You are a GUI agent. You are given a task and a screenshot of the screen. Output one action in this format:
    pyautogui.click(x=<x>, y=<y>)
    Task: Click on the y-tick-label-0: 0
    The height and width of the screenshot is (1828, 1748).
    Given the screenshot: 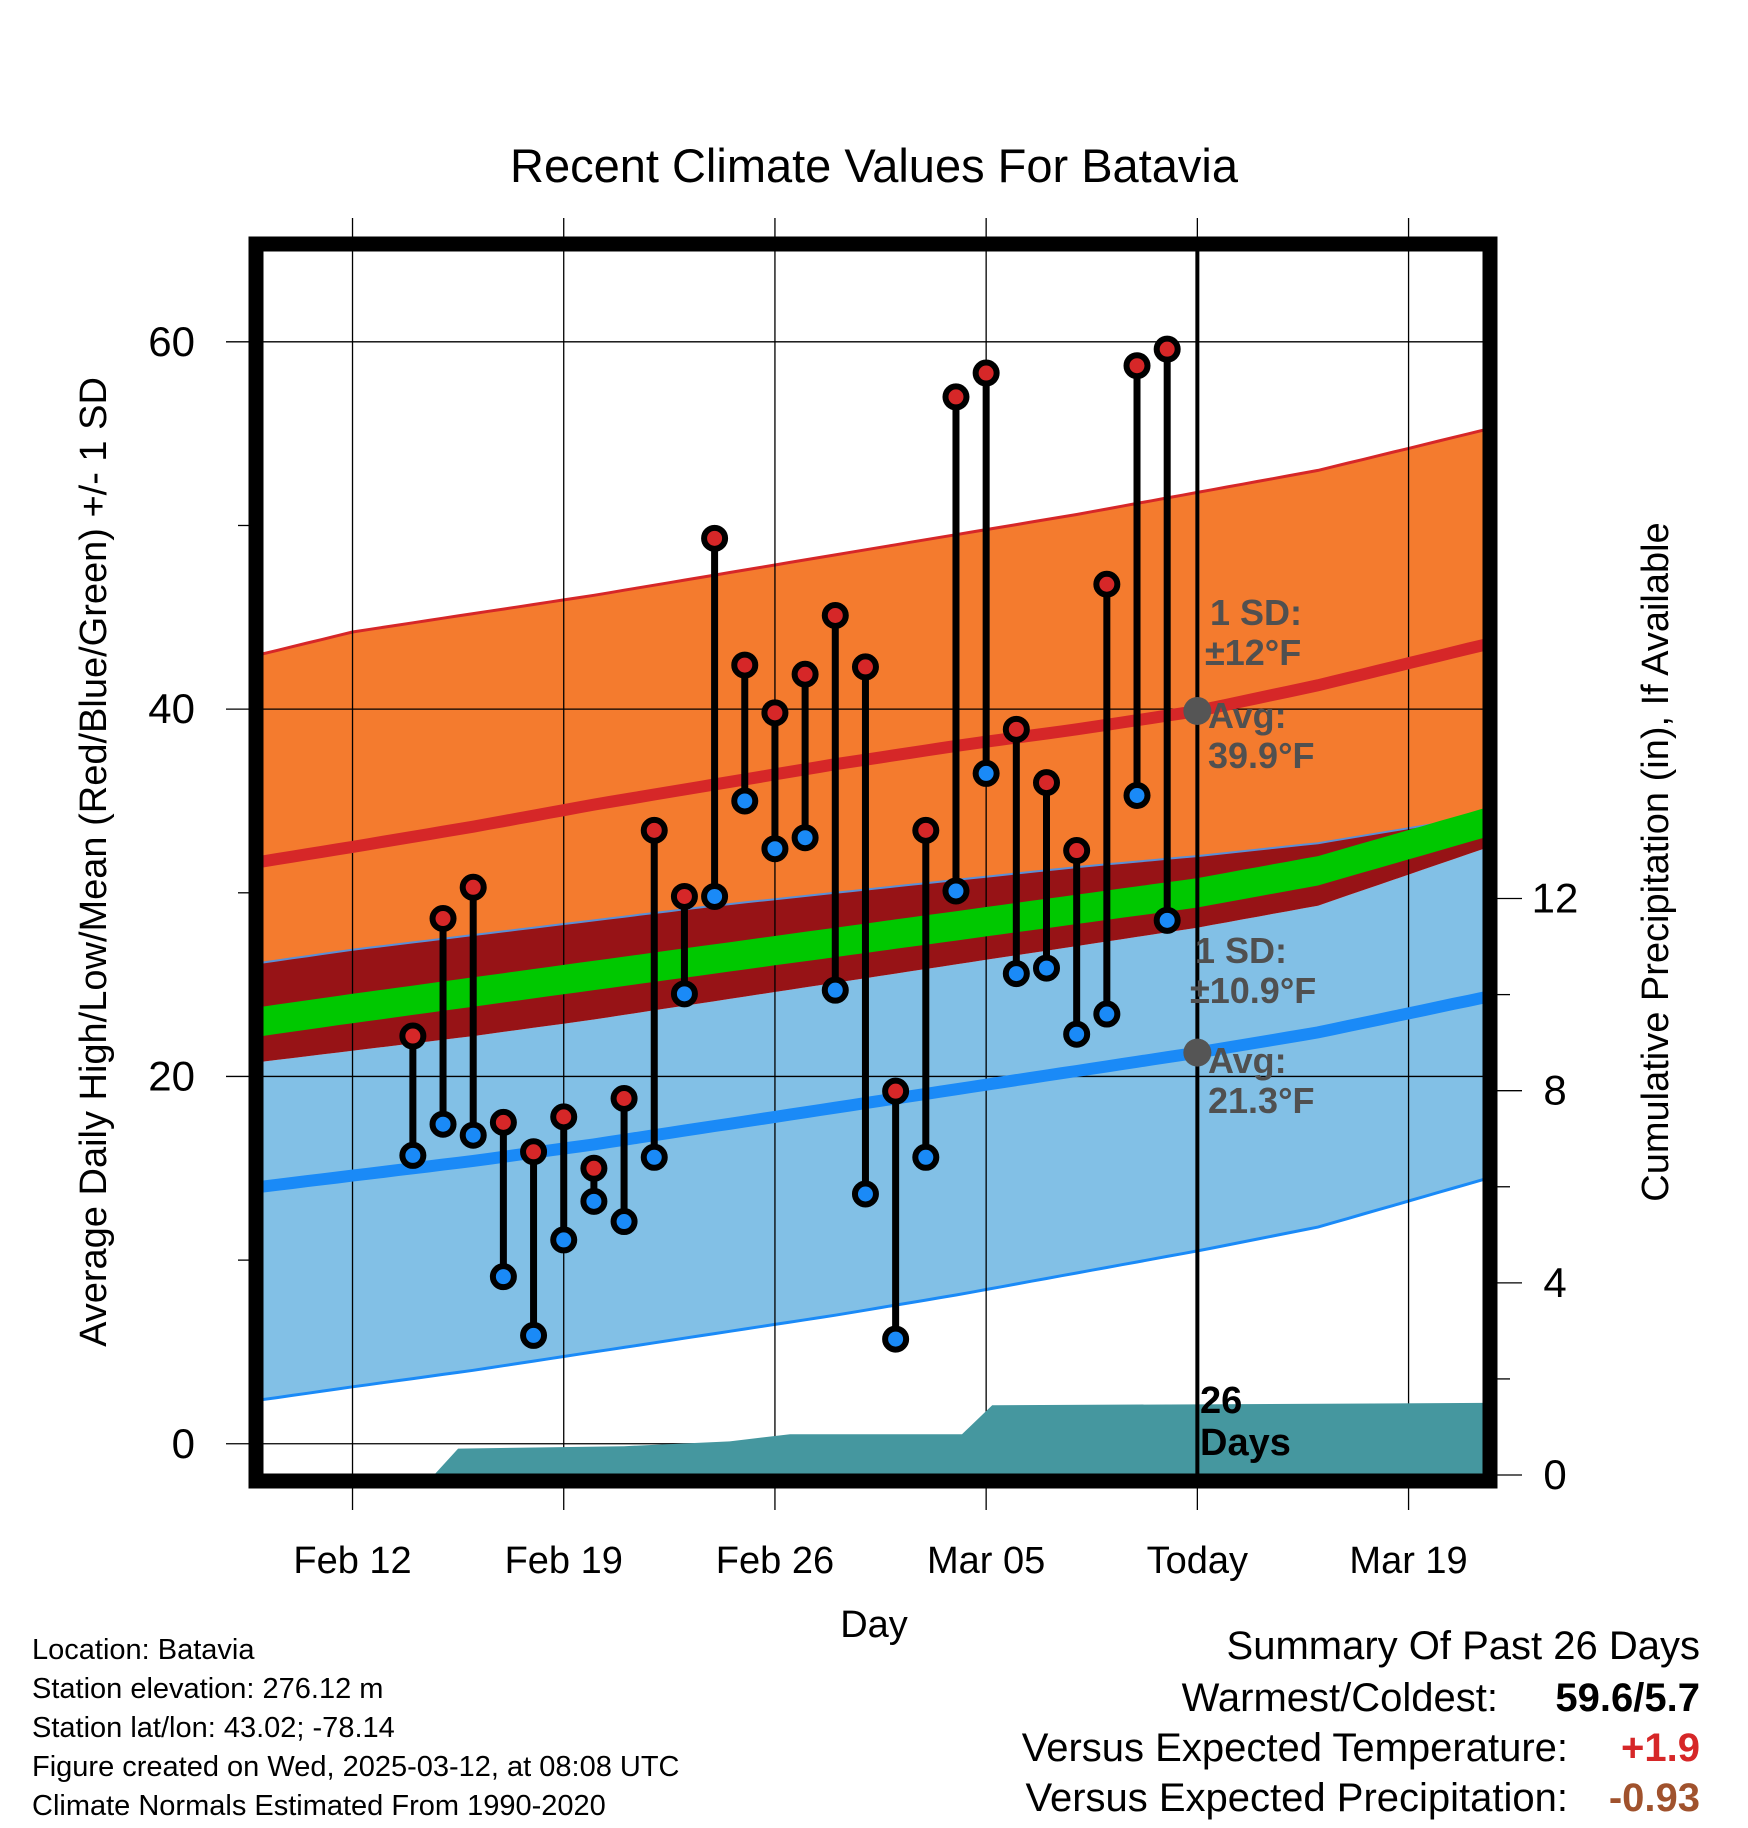 What is the action you would take?
    pyautogui.click(x=183, y=1443)
    